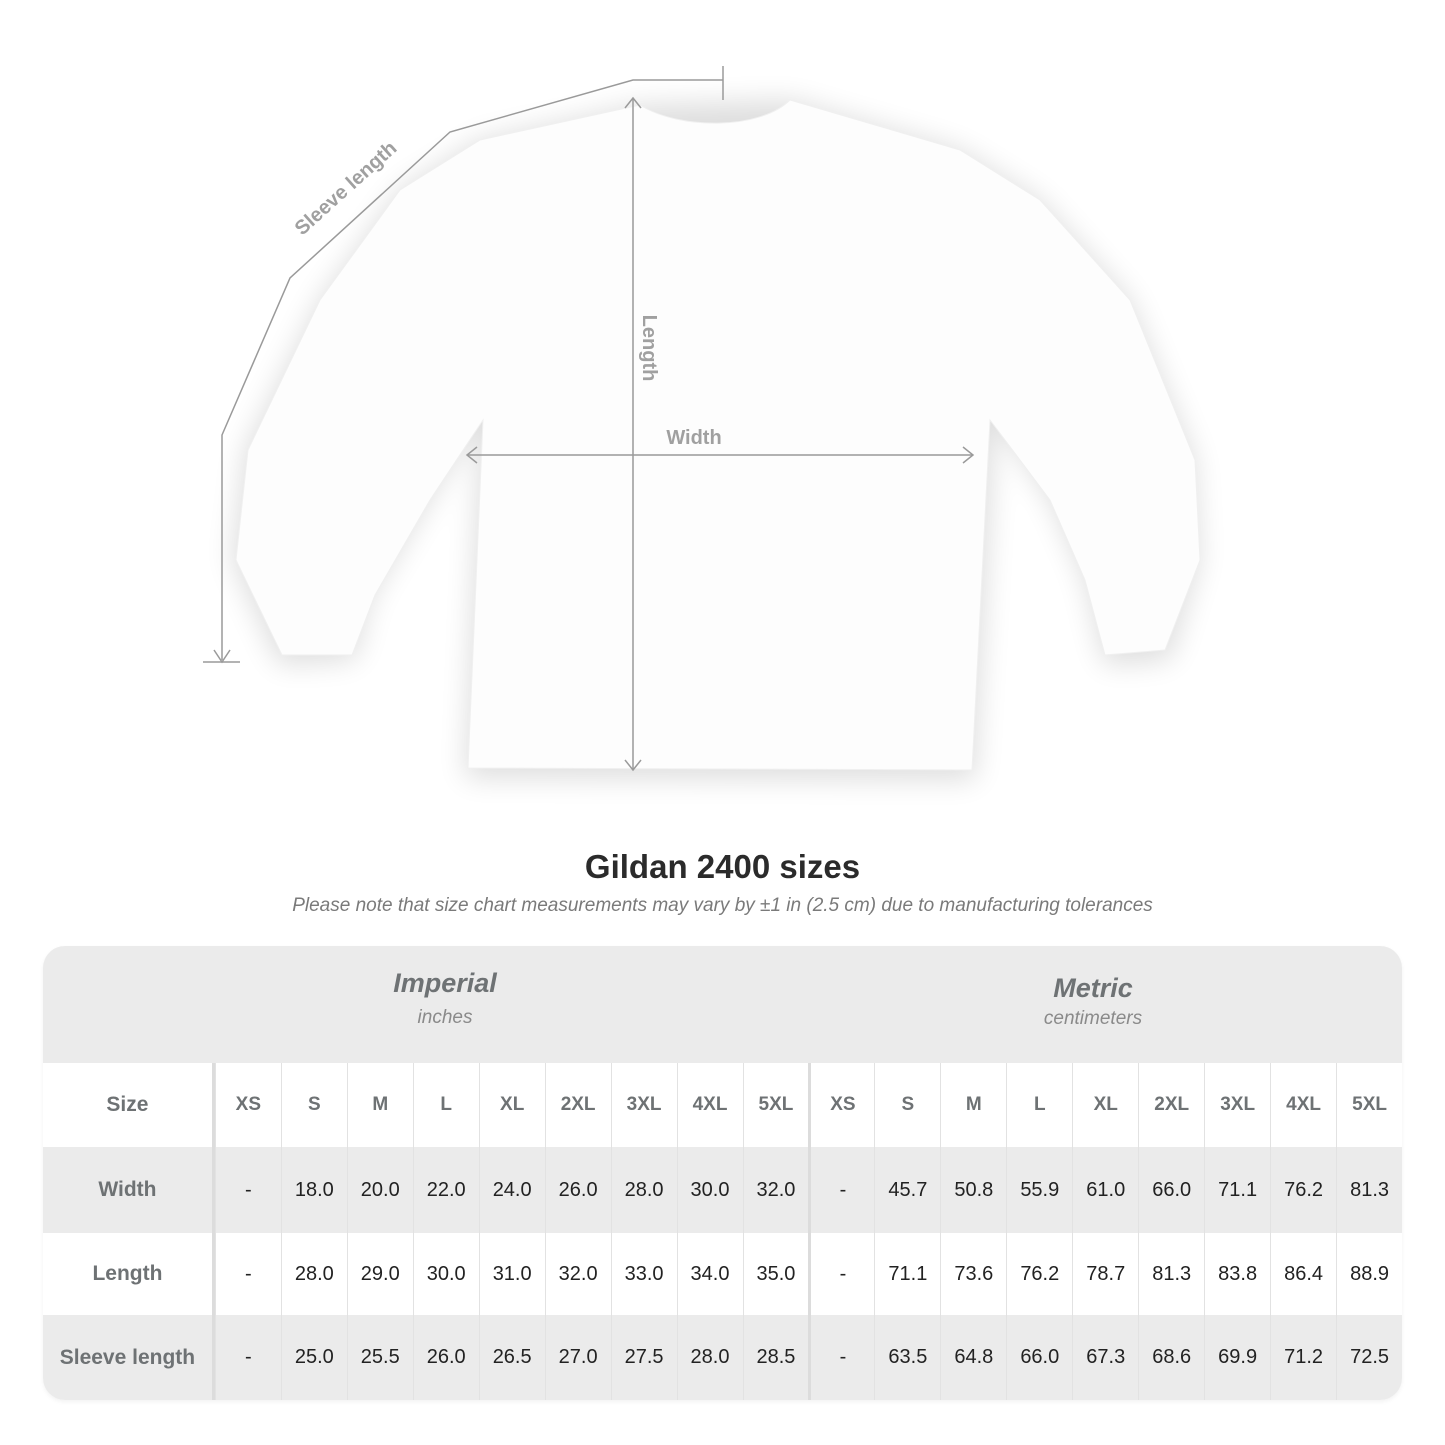  I want to click on table-cell: 27.5, so click(643, 1357).